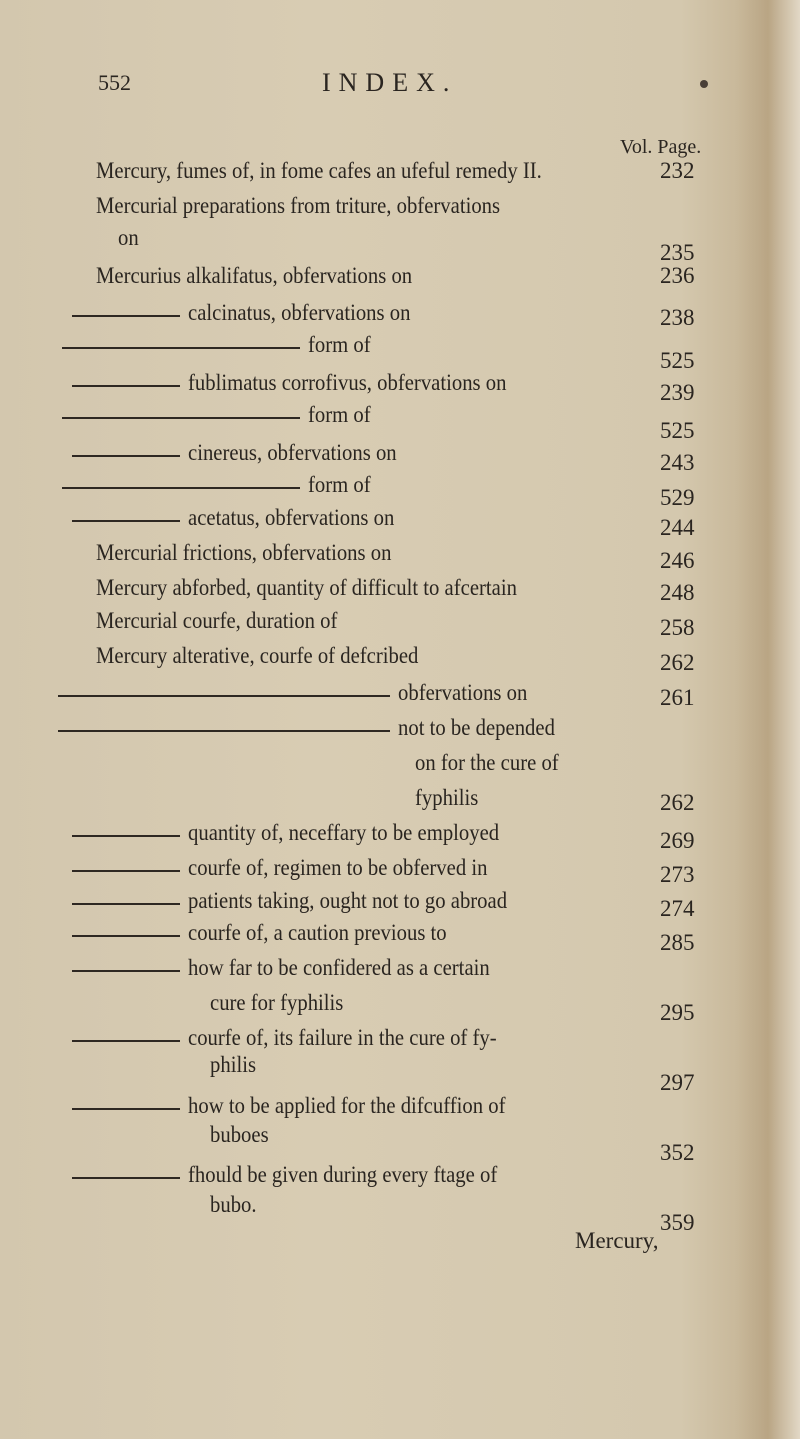  I want to click on page-ref: 236, so click(677, 275).